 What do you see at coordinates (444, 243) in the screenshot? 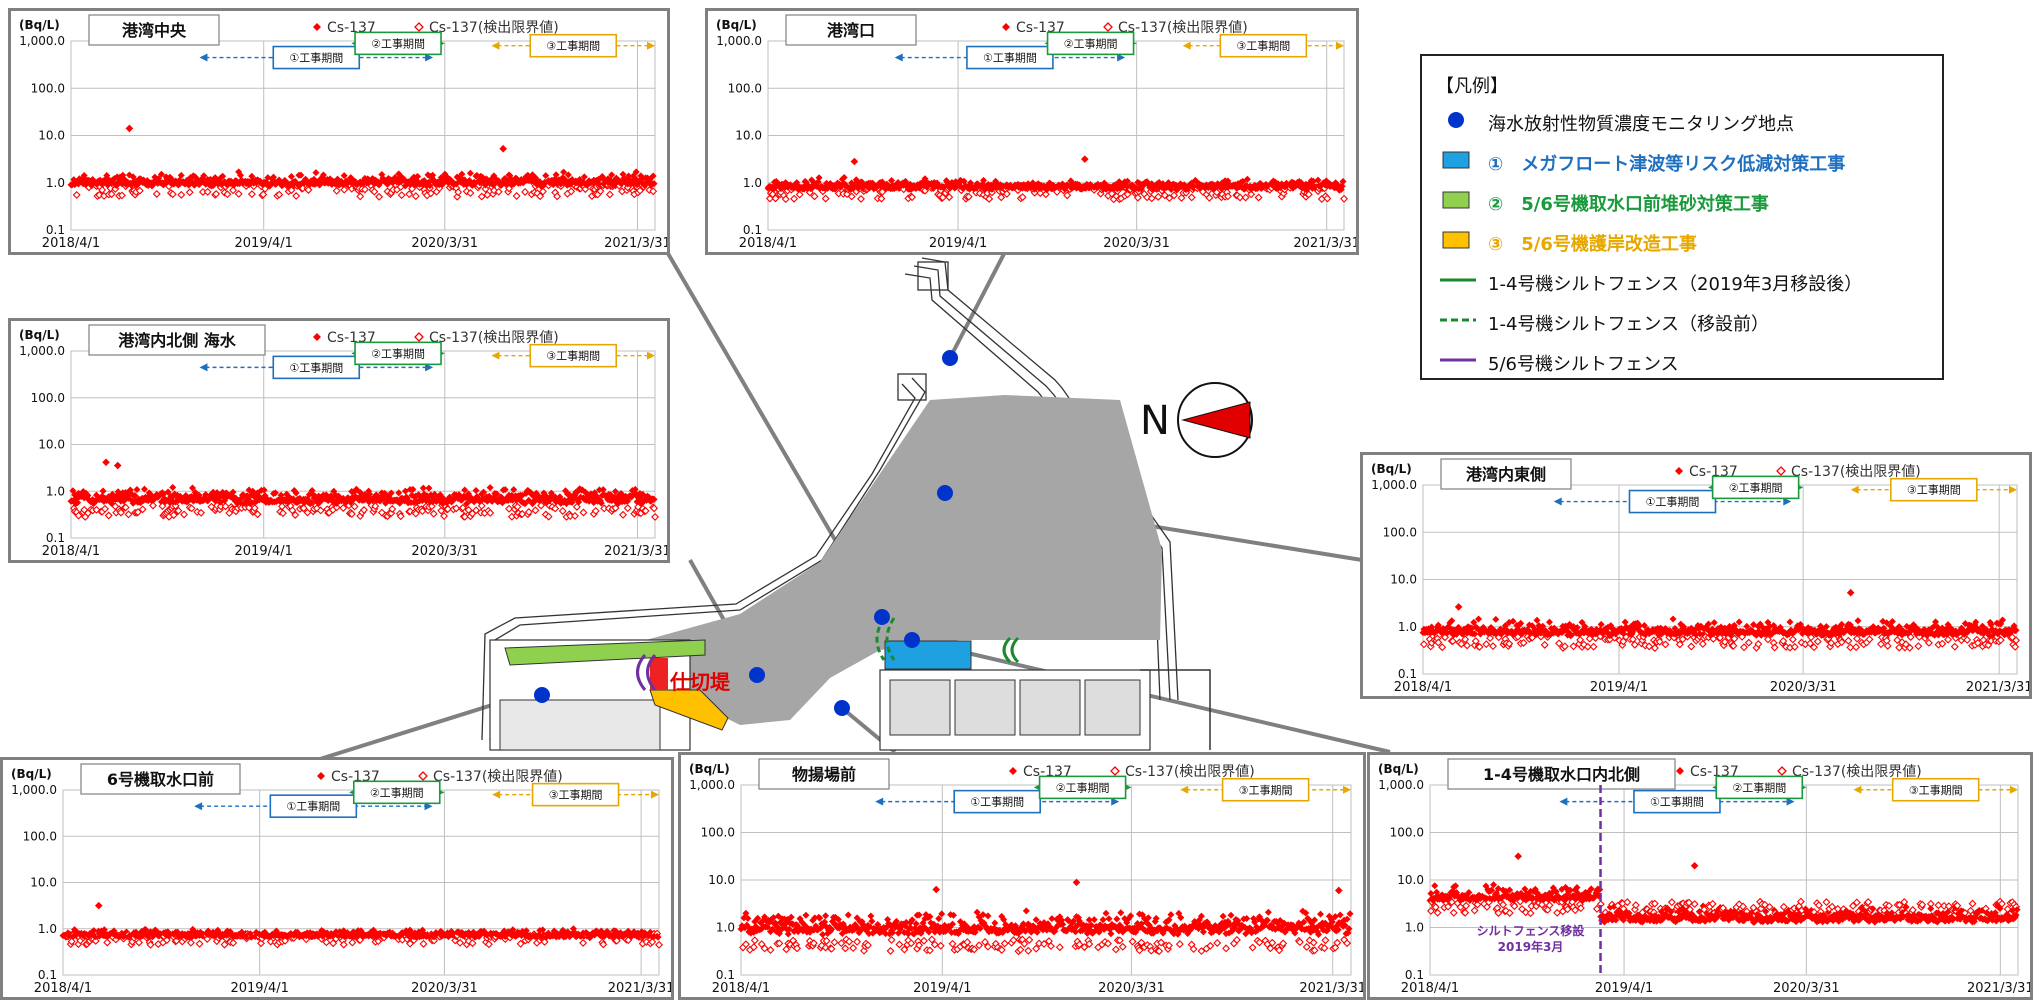
I see `x-tick-label: 2020/3/31` at bounding box center [444, 243].